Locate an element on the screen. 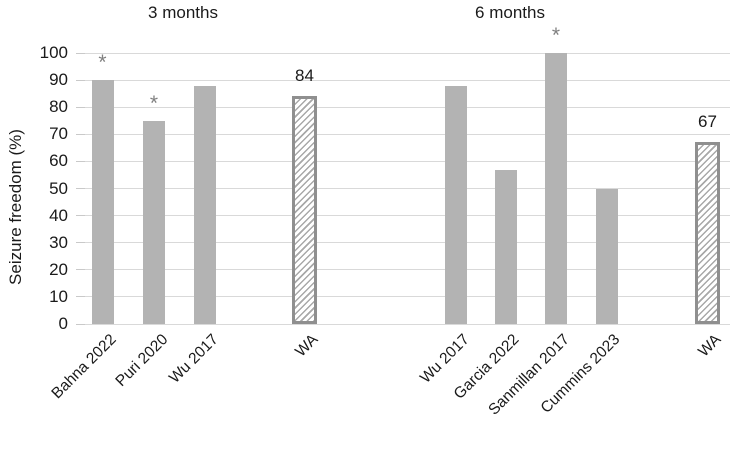 This screenshot has width=736, height=451. y-axis-tick-label-60: 60 is located at coordinates (58, 161).